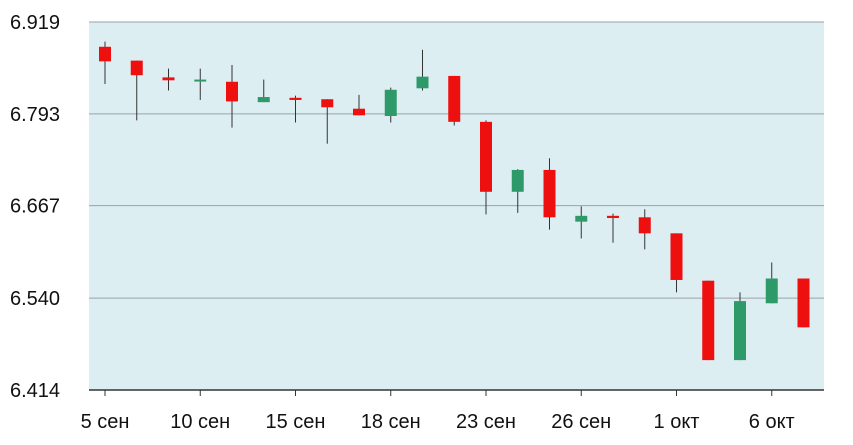  What do you see at coordinates (35, 23) in the screenshot?
I see `y-tick-label: 6.919` at bounding box center [35, 23].